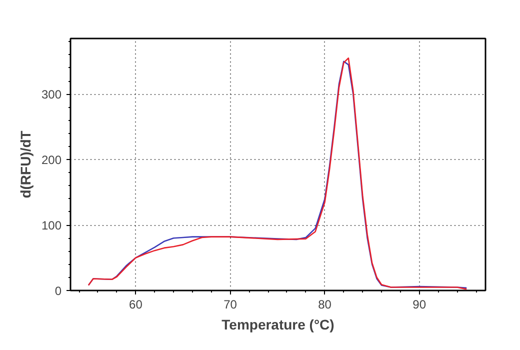 The width and height of the screenshot is (520, 350). What do you see at coordinates (325, 305) in the screenshot?
I see `x-tick-label: 80` at bounding box center [325, 305].